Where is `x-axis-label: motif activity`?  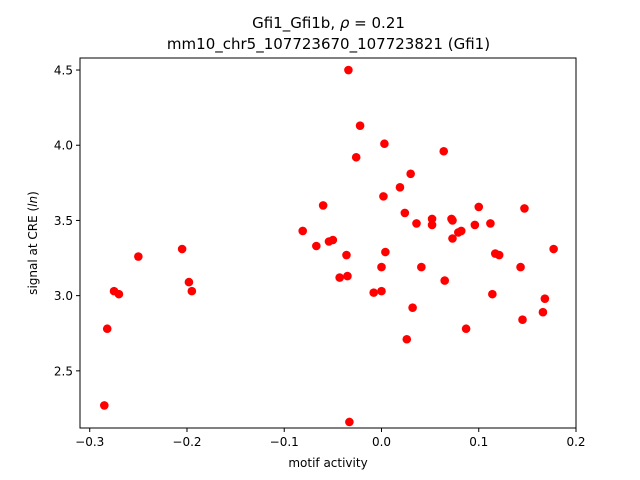 x-axis-label: motif activity is located at coordinates (327, 463).